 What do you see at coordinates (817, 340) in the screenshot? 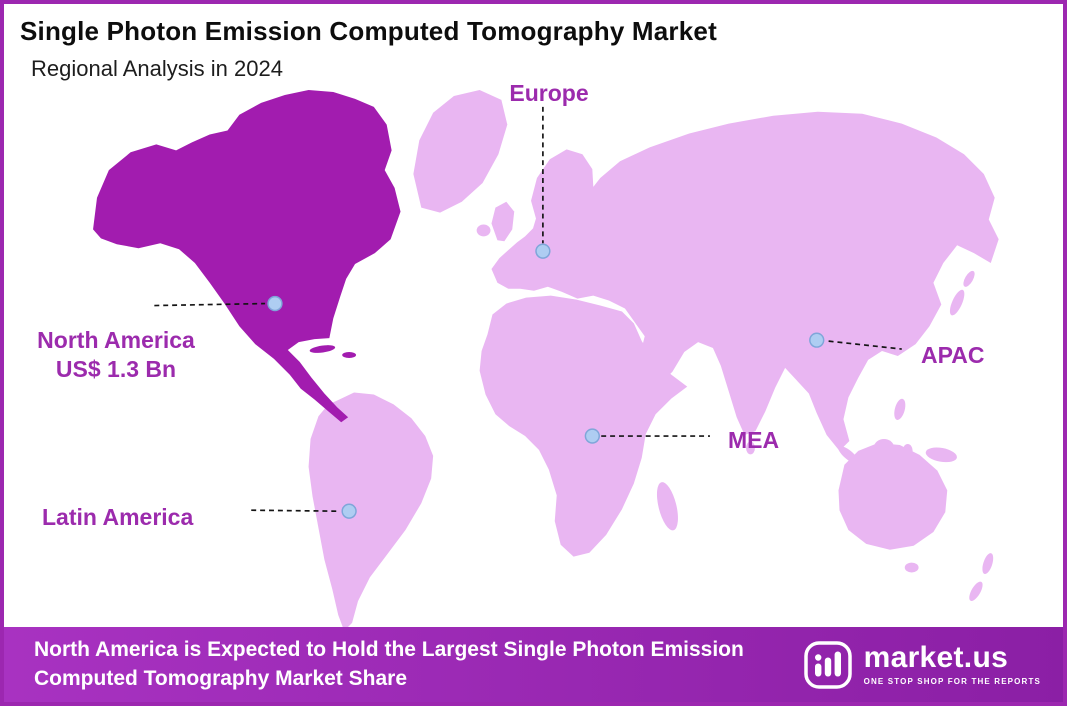
I see `marker-apac` at bounding box center [817, 340].